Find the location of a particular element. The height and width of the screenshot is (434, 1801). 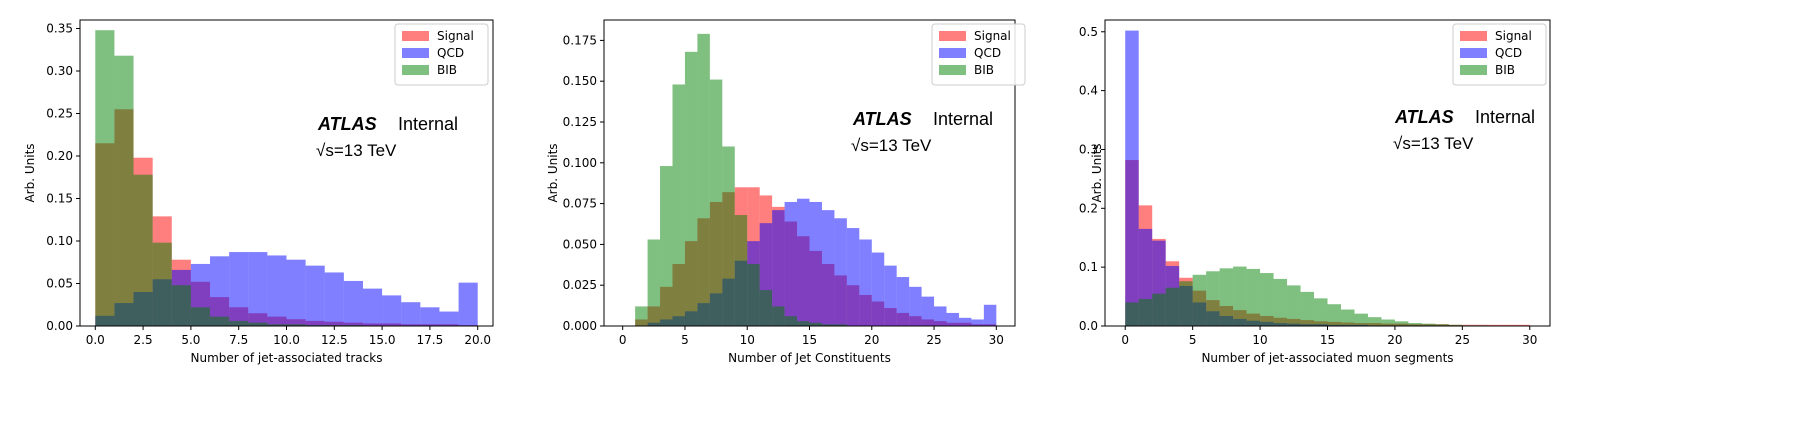

legend-label-bib: BIB is located at coordinates (1505, 70).